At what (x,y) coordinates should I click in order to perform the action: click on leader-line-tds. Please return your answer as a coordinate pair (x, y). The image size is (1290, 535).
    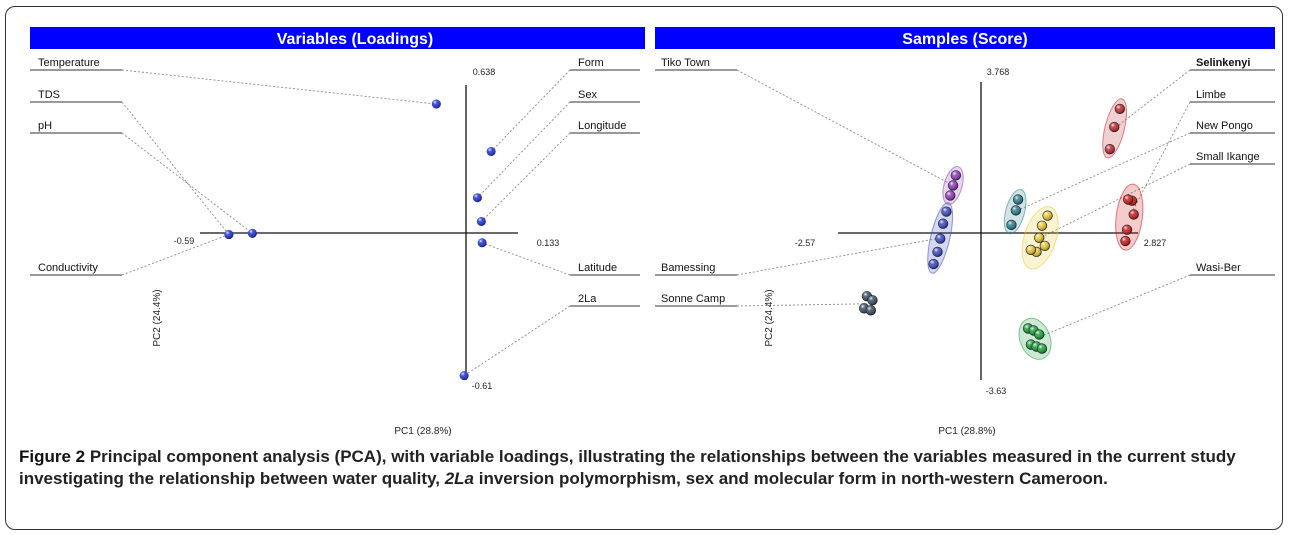
    Looking at the image, I should click on (175, 168).